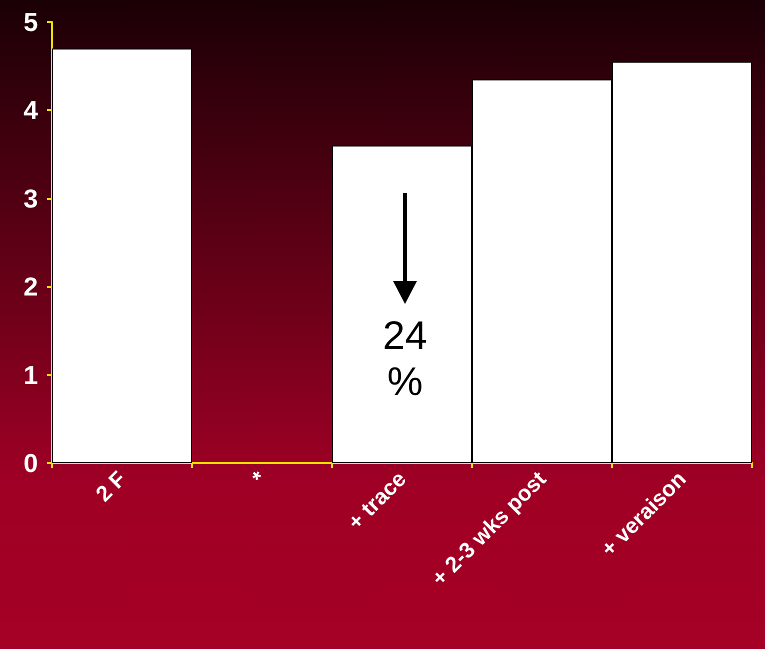 This screenshot has height=649, width=765. What do you see at coordinates (31, 22) in the screenshot?
I see `y-tick-label: 5` at bounding box center [31, 22].